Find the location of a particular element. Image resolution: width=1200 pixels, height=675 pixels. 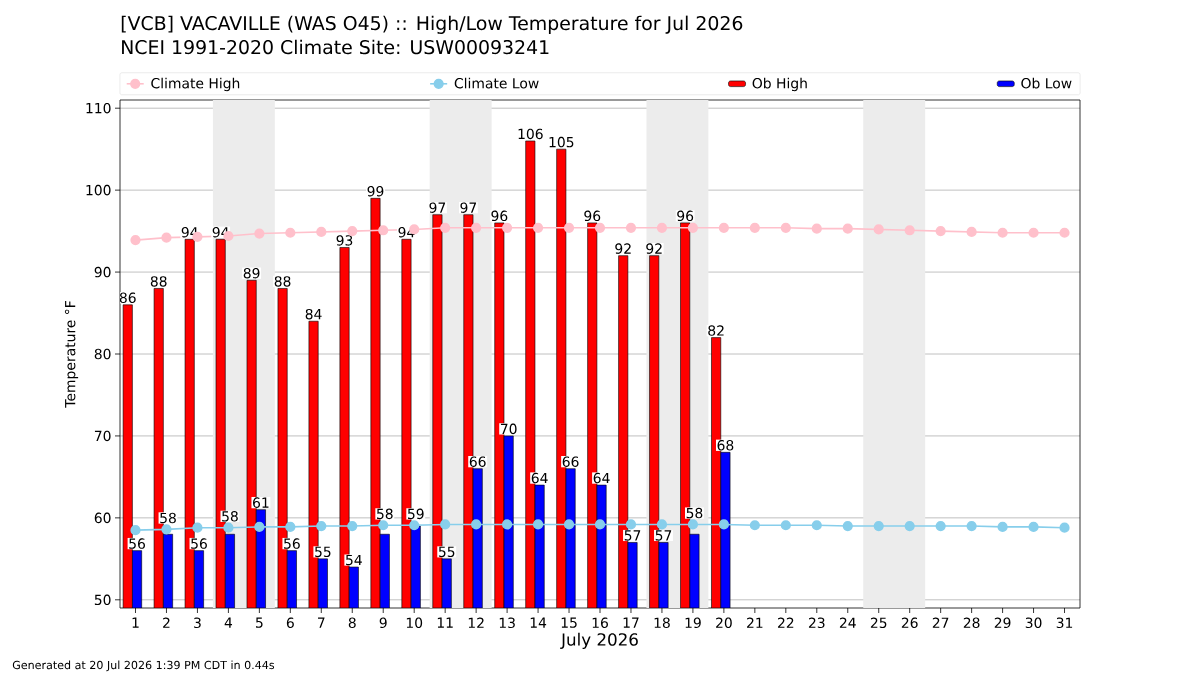

x-tick-label: 3 is located at coordinates (197, 623).